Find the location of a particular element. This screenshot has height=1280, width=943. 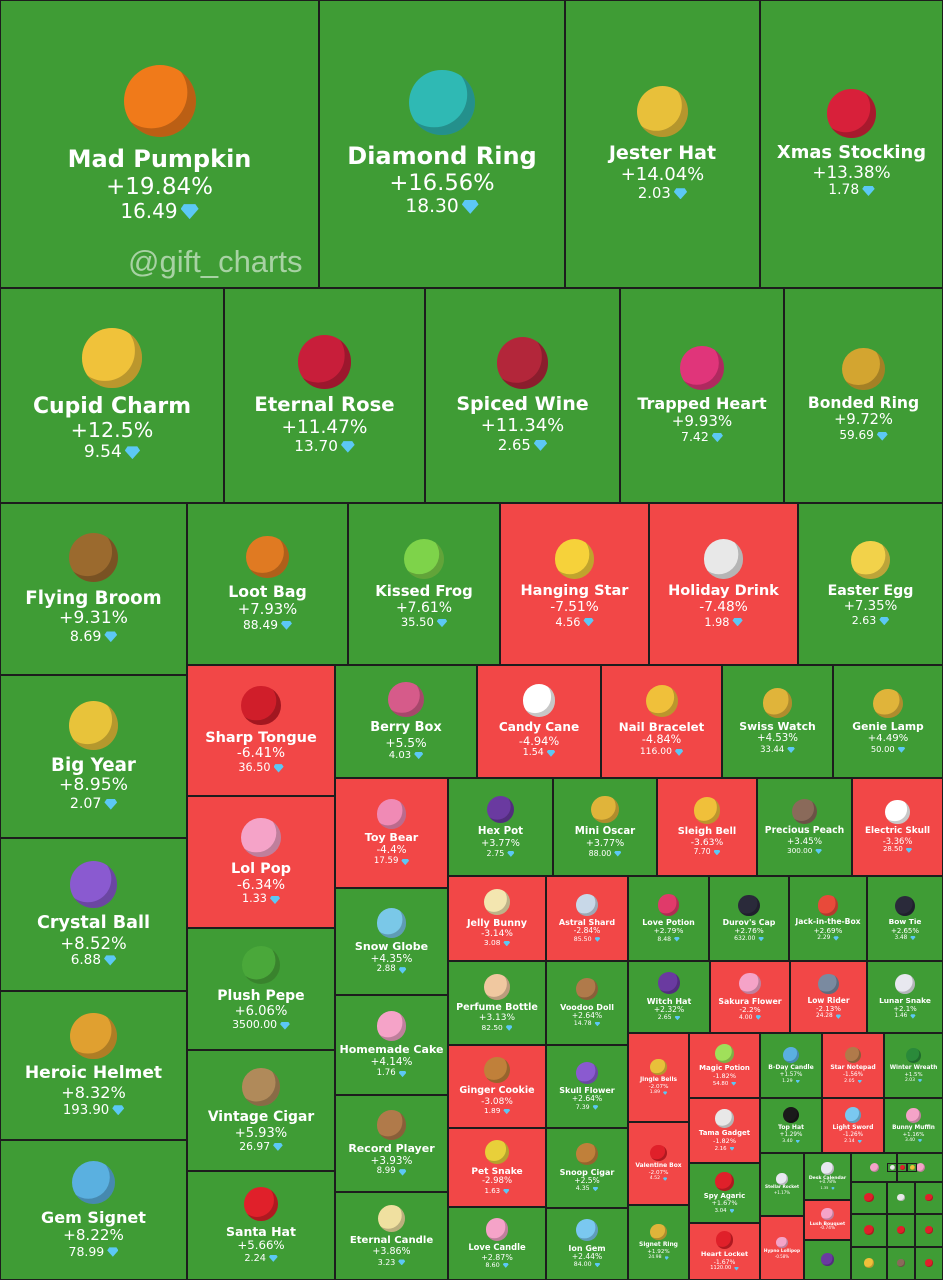

tile-nail-bracelet: Nail Bracelet -4.84% 116.00 is located at coordinates (661, 721).